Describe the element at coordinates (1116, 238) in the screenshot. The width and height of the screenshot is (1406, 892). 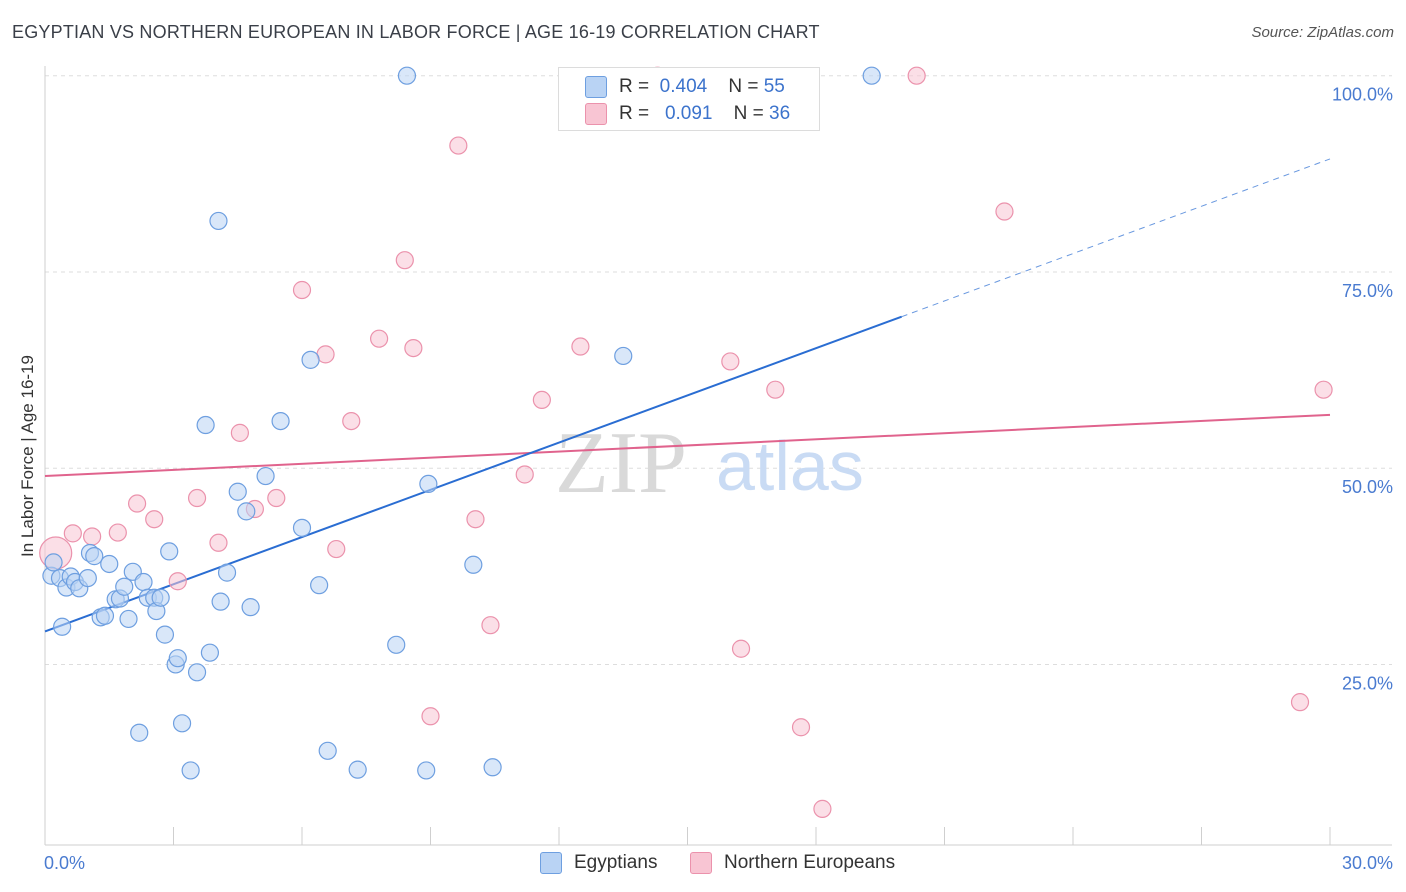
I see `egyptian-trend-extension` at that location.